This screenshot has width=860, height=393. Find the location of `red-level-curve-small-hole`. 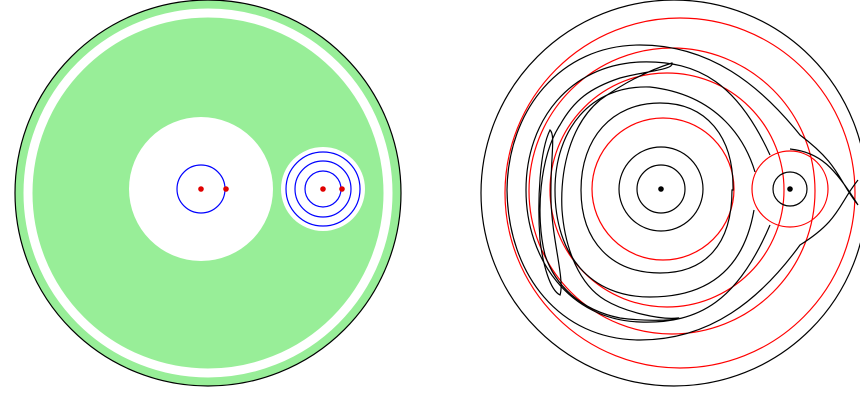

red-level-curve-small-hole is located at coordinates (790, 189).